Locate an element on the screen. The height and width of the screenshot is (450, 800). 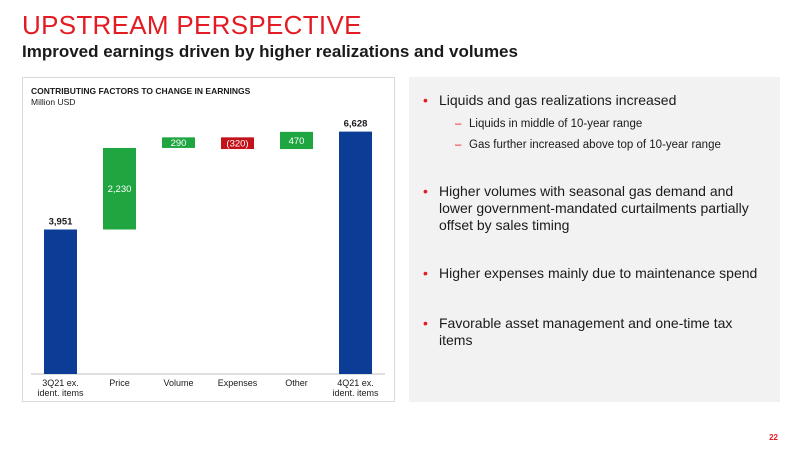
data-label-5: 6,628 is located at coordinates (356, 124).